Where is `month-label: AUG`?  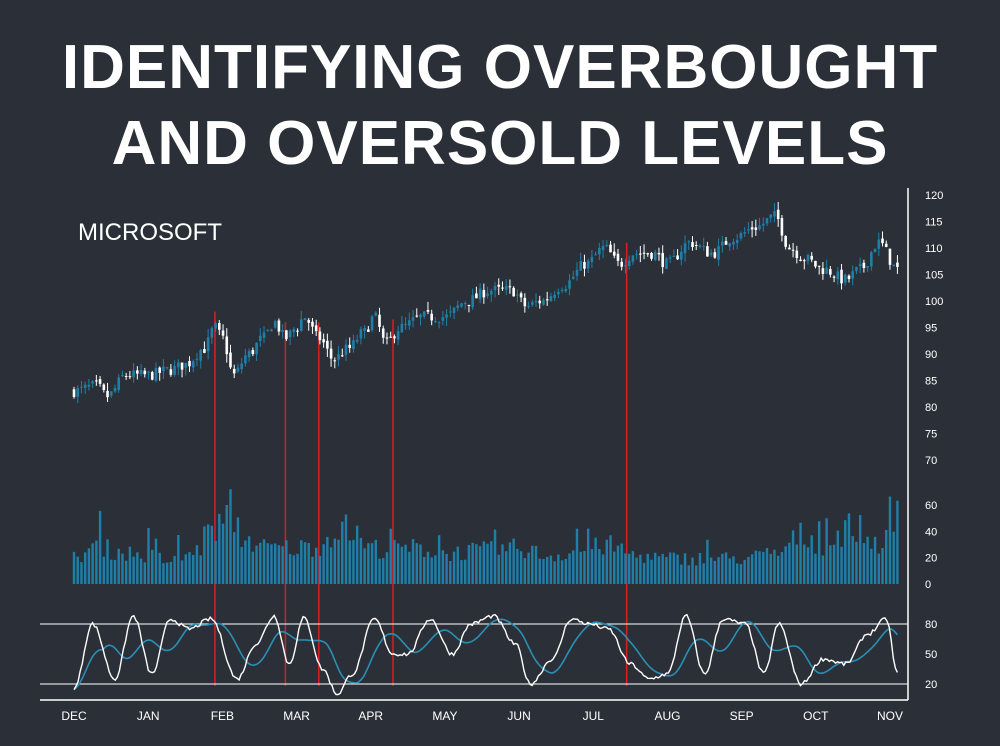 month-label: AUG is located at coordinates (667, 716).